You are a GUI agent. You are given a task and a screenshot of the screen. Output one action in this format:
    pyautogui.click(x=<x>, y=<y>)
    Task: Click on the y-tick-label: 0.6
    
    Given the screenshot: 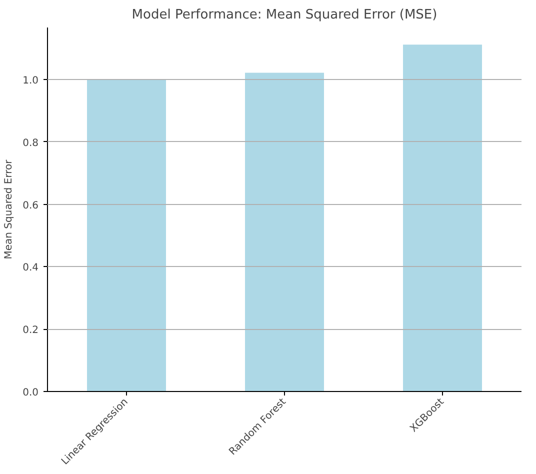 What is the action you would take?
    pyautogui.click(x=30, y=206)
    